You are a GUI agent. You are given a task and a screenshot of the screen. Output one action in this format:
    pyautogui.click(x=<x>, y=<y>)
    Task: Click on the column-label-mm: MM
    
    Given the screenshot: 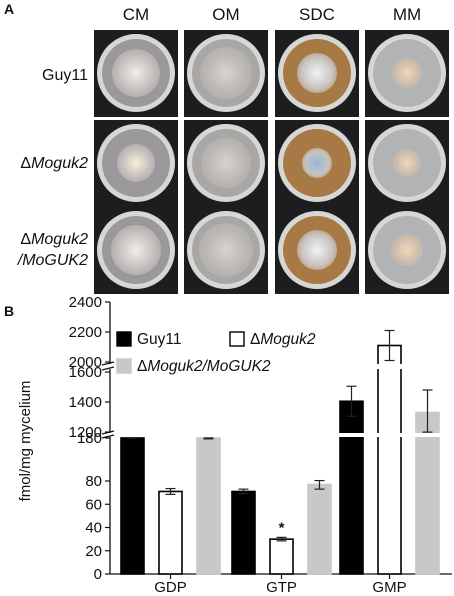 What is the action you would take?
    pyautogui.click(x=407, y=14)
    